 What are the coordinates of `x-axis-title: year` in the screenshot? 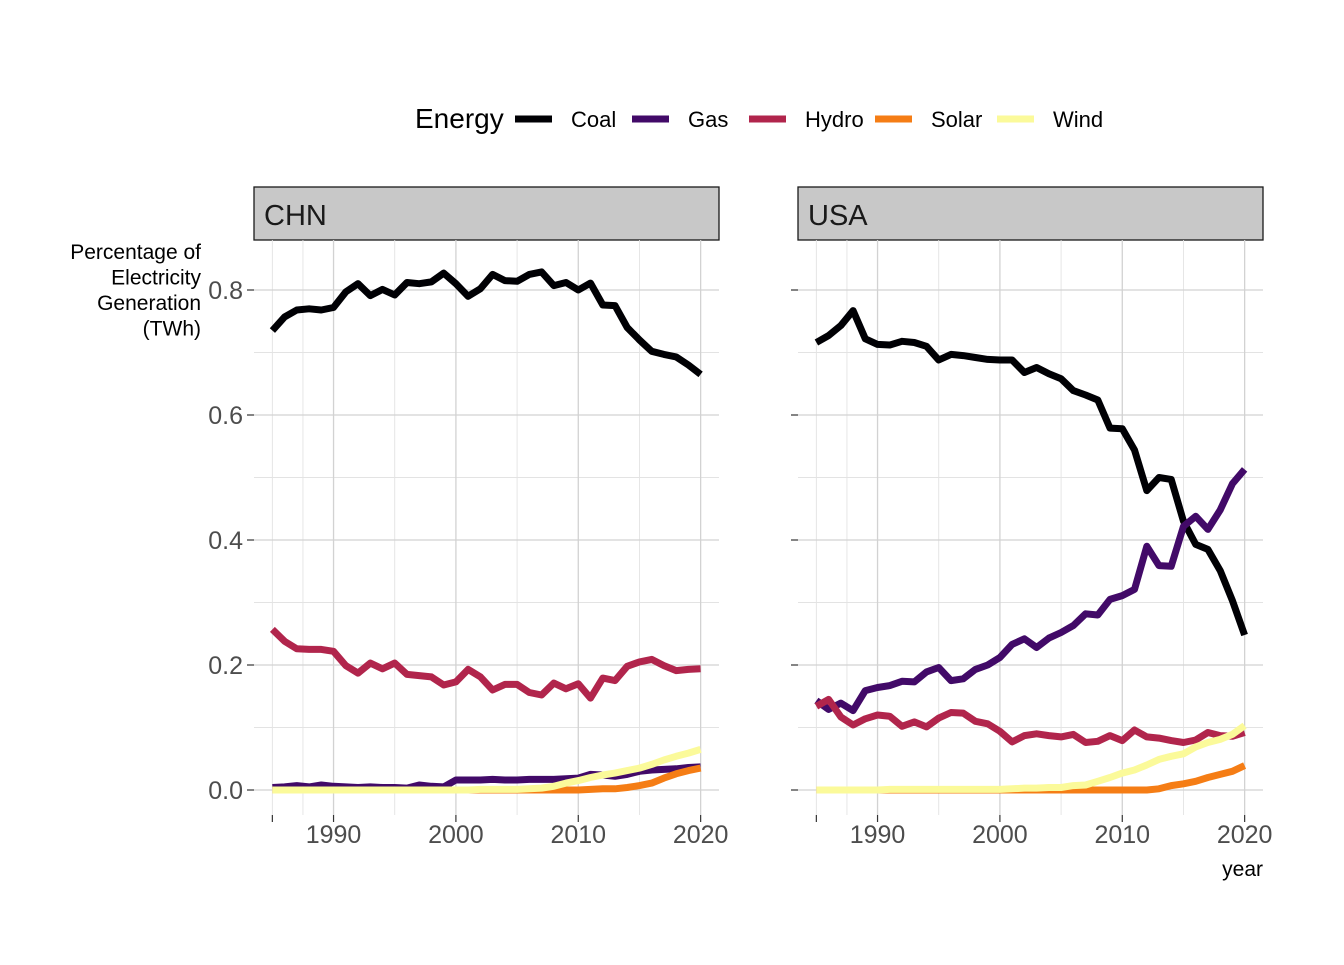 It's located at (1242, 869).